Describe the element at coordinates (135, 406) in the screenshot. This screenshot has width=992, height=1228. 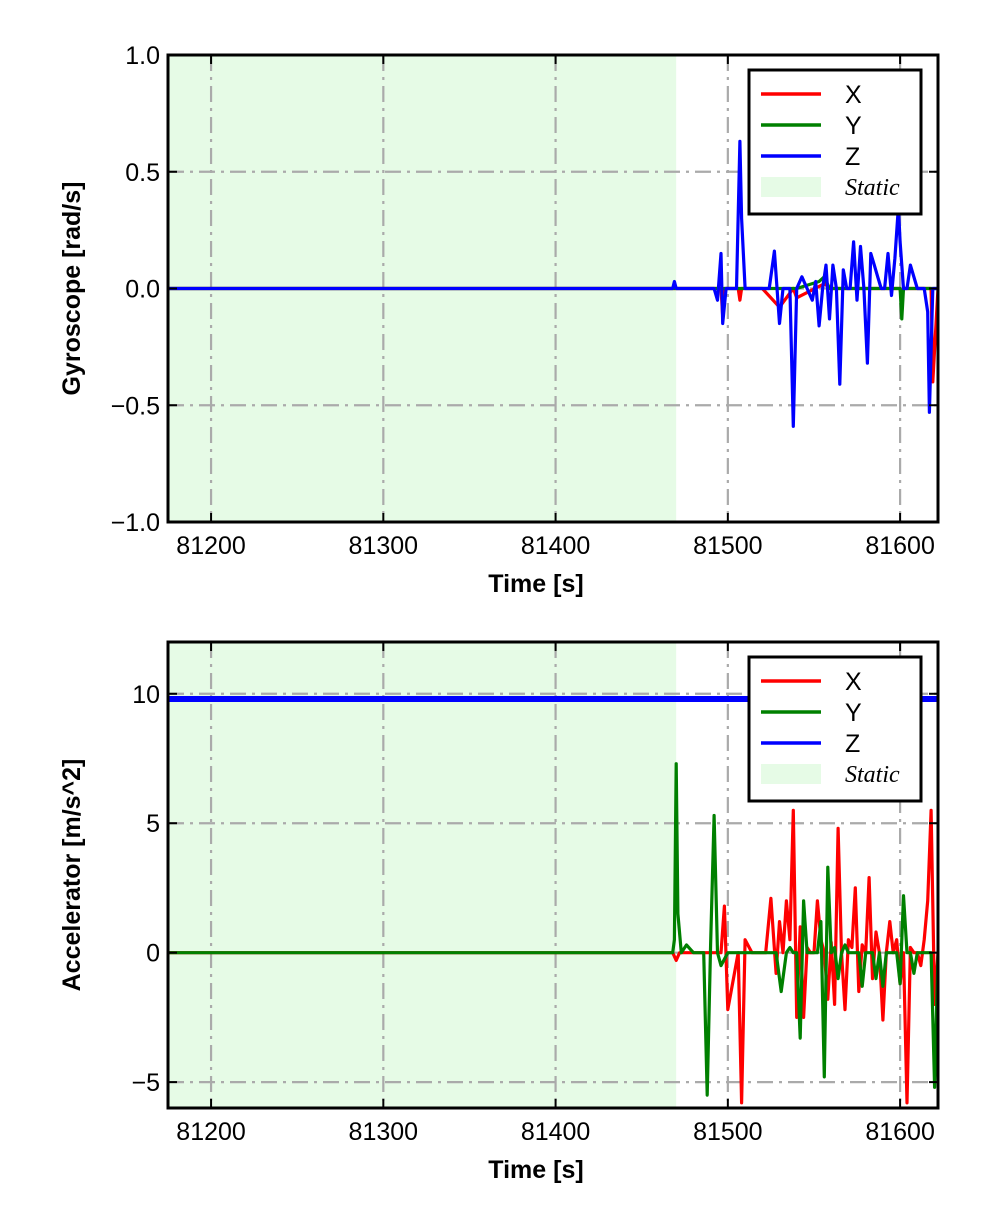
I see `y-tick-label: −0.5` at that location.